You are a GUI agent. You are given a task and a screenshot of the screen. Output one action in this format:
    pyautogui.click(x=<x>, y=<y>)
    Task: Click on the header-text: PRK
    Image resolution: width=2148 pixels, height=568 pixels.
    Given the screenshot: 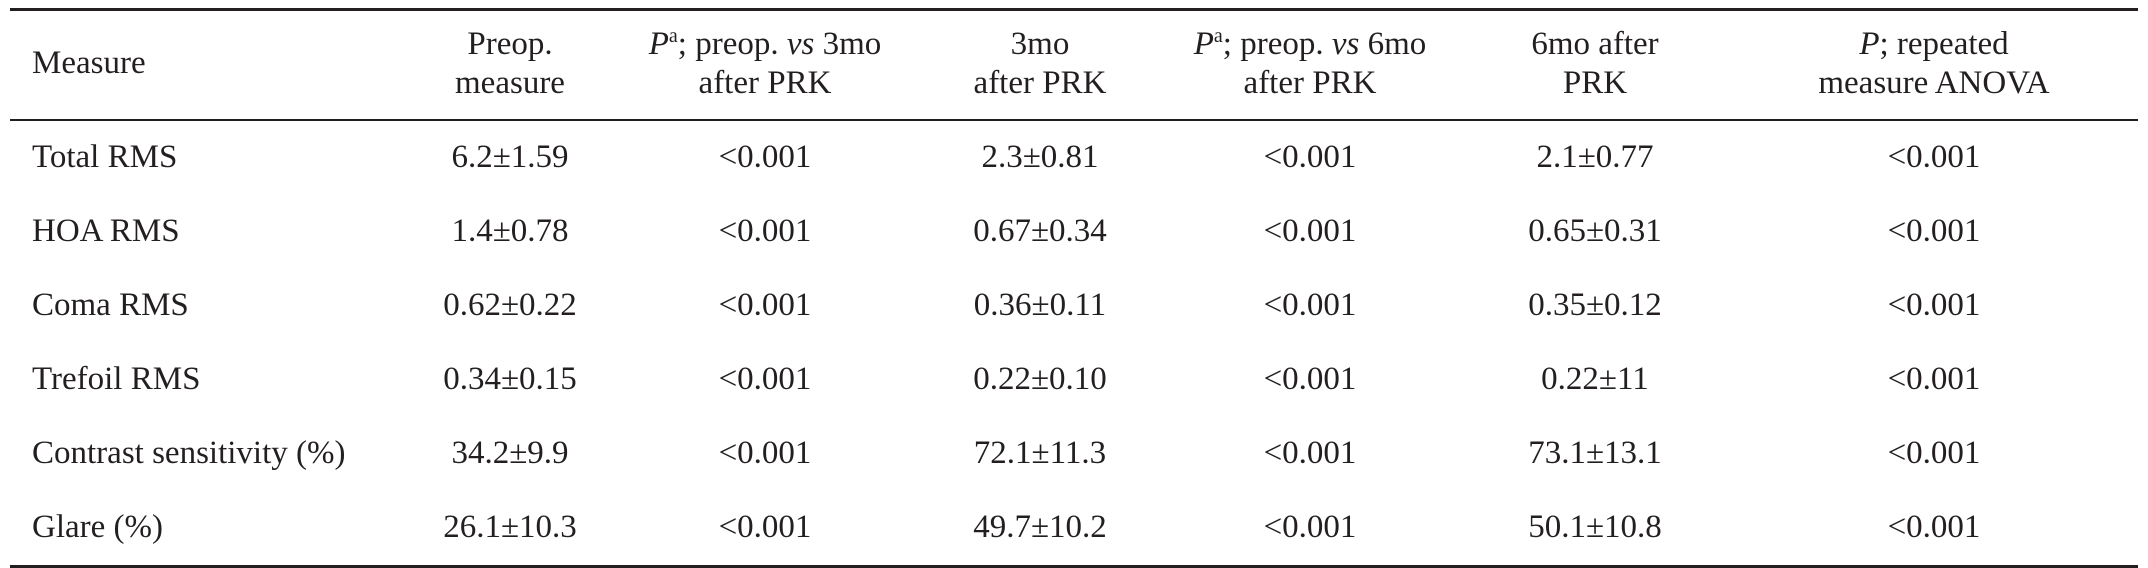 What is the action you would take?
    pyautogui.click(x=1595, y=82)
    